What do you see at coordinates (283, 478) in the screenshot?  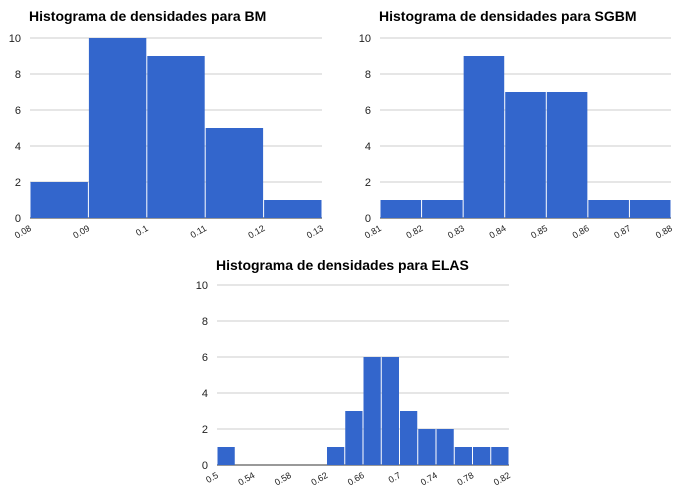 I see `x-tick-label: 0.58` at bounding box center [283, 478].